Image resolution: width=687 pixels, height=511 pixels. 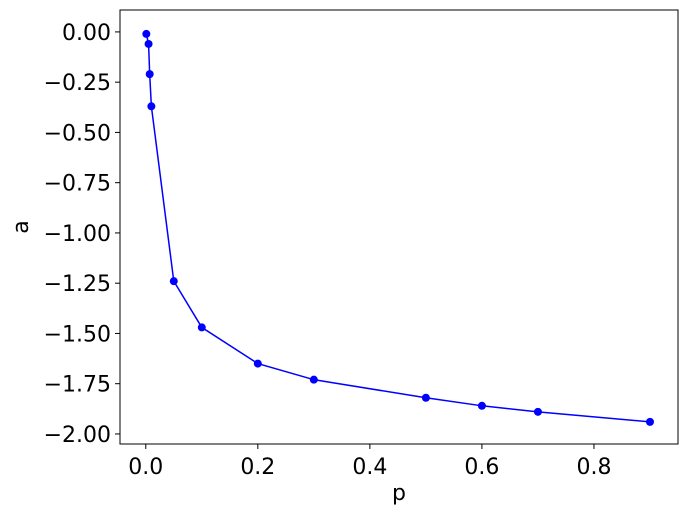 I want to click on x-tick-label: 0.4, so click(x=369, y=467).